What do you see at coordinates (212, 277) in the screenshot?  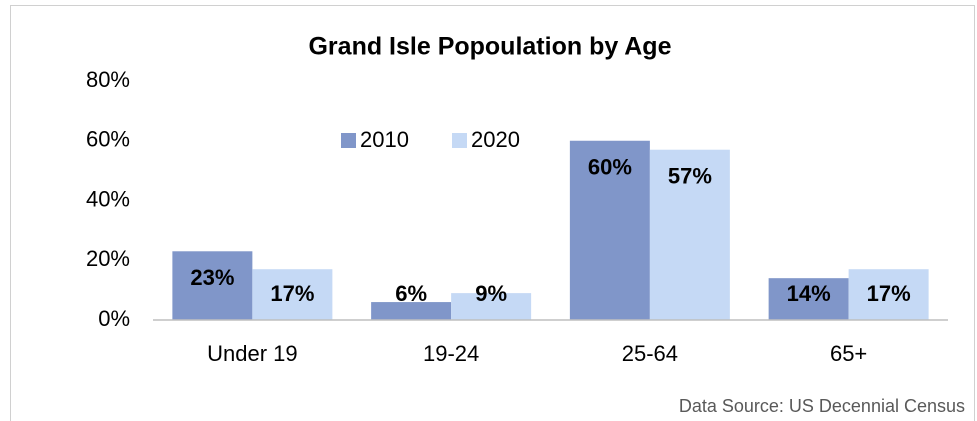 I see `value-label: 23%` at bounding box center [212, 277].